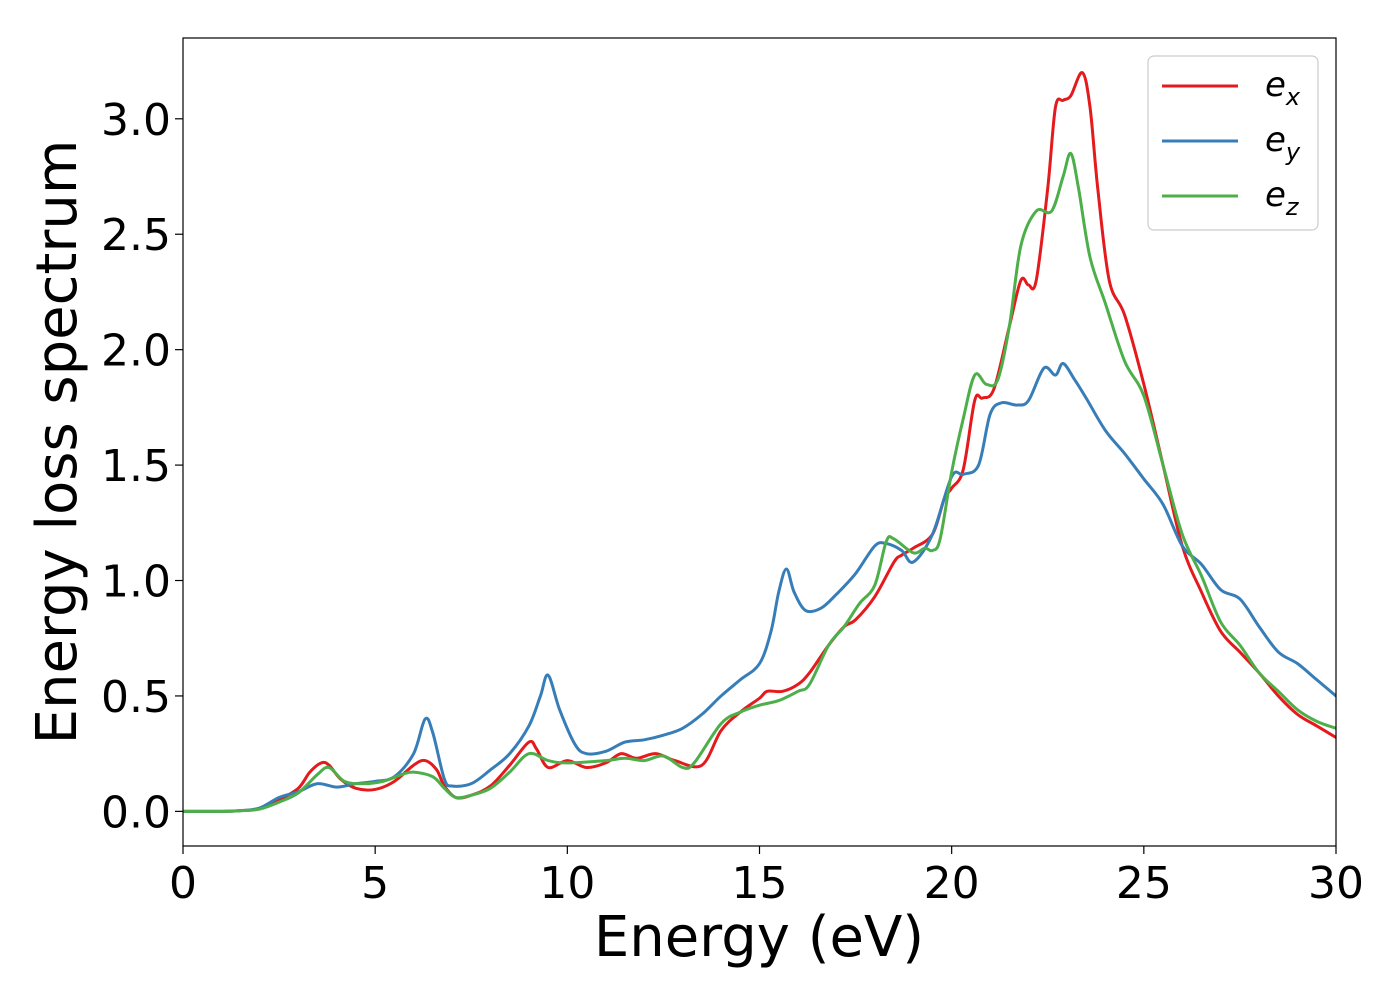 The image size is (1400, 1000). What do you see at coordinates (1336, 883) in the screenshot?
I see `x-tick-label: 30` at bounding box center [1336, 883].